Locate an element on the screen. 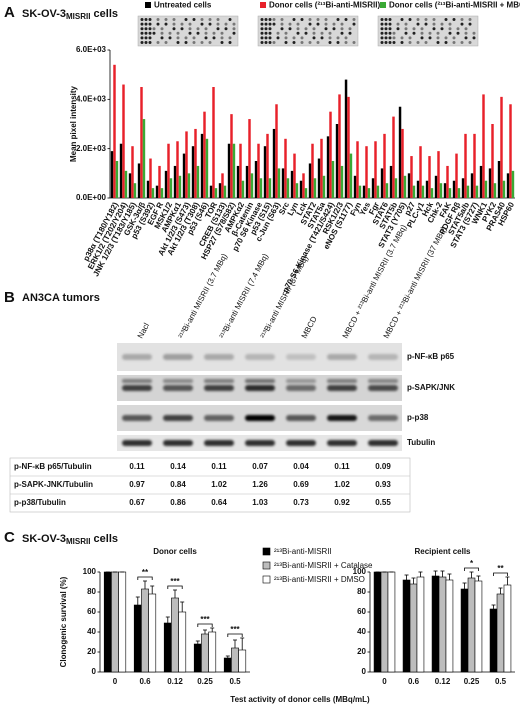 The width and height of the screenshot is (520, 707). table-cell: 0.93 is located at coordinates (383, 484).